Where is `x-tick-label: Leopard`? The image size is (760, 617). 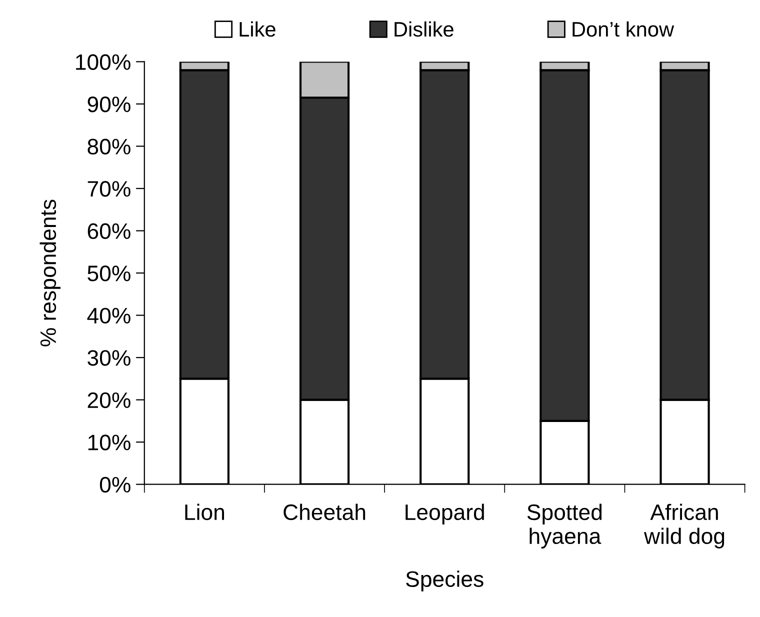
x-tick-label: Leopard is located at coordinates (445, 514).